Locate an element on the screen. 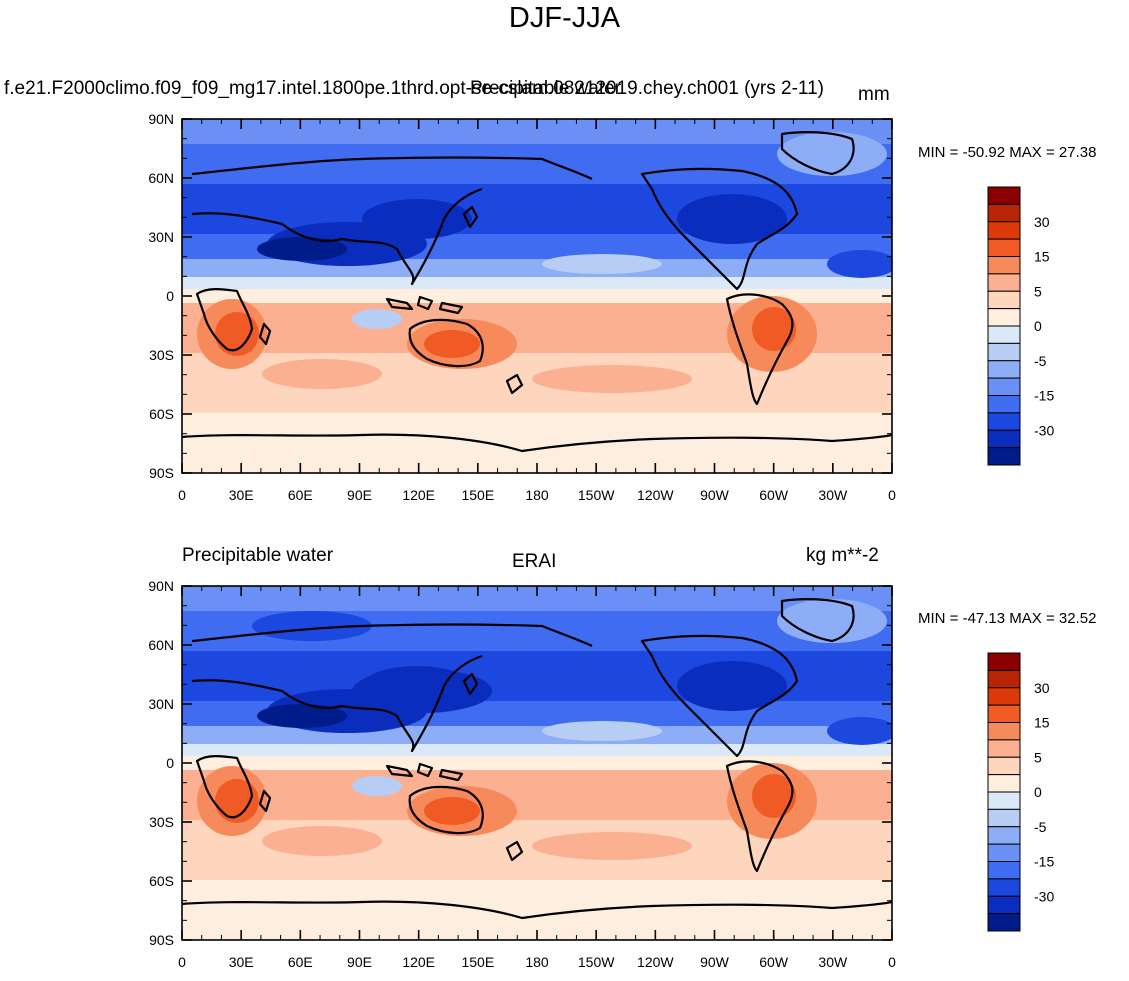 The image size is (1129, 981). model-lon-label: 90W is located at coordinates (715, 495).